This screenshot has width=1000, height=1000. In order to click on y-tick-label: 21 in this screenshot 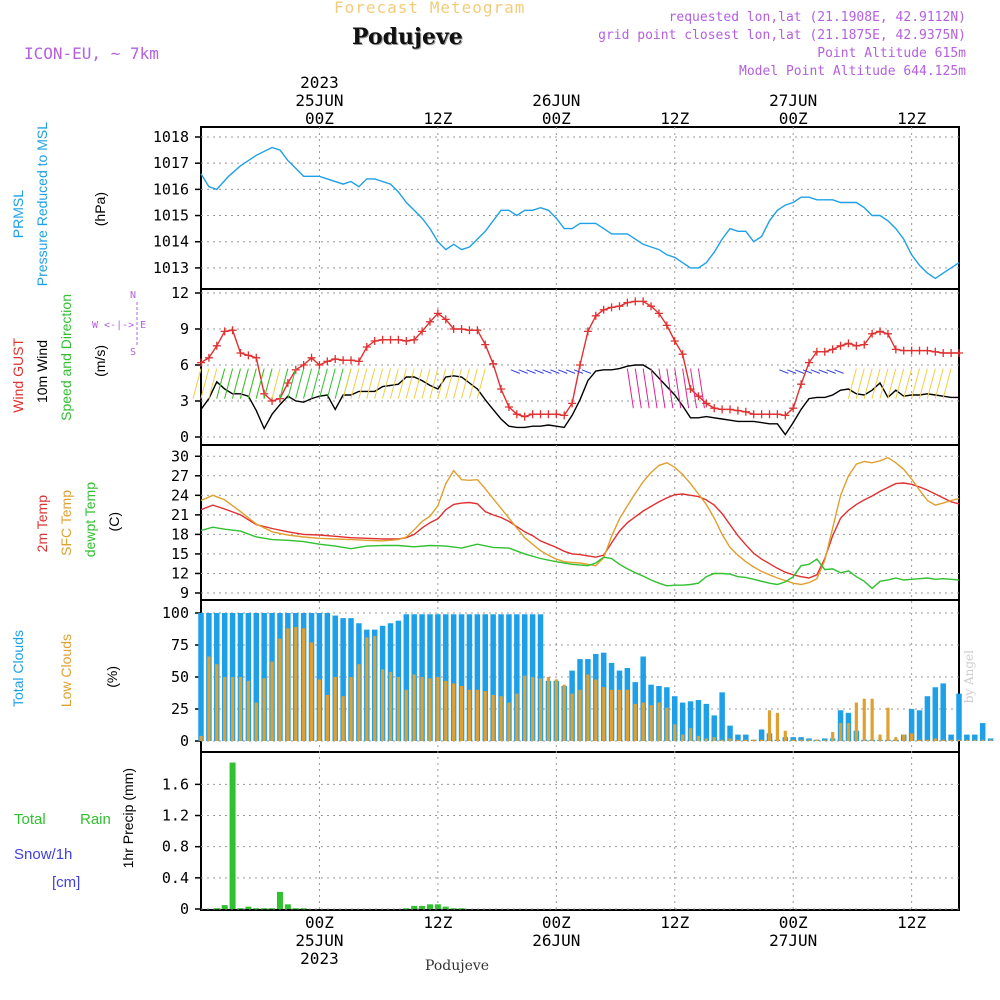, I will do `click(180, 515)`.